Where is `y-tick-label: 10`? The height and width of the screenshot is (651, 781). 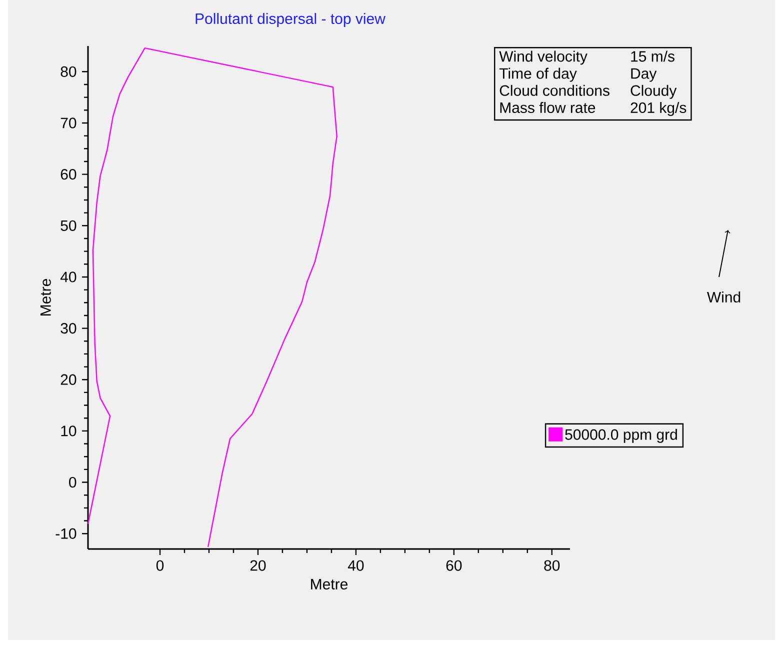
y-tick-label: 10 is located at coordinates (68, 431).